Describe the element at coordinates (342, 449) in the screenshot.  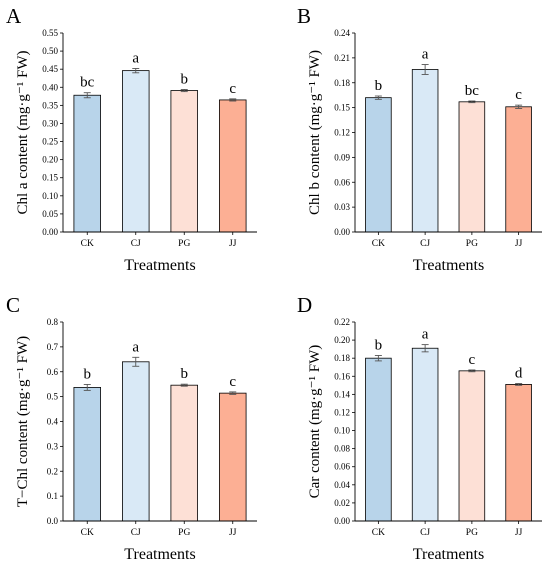
I see `y-tick-label: 0.08` at that location.